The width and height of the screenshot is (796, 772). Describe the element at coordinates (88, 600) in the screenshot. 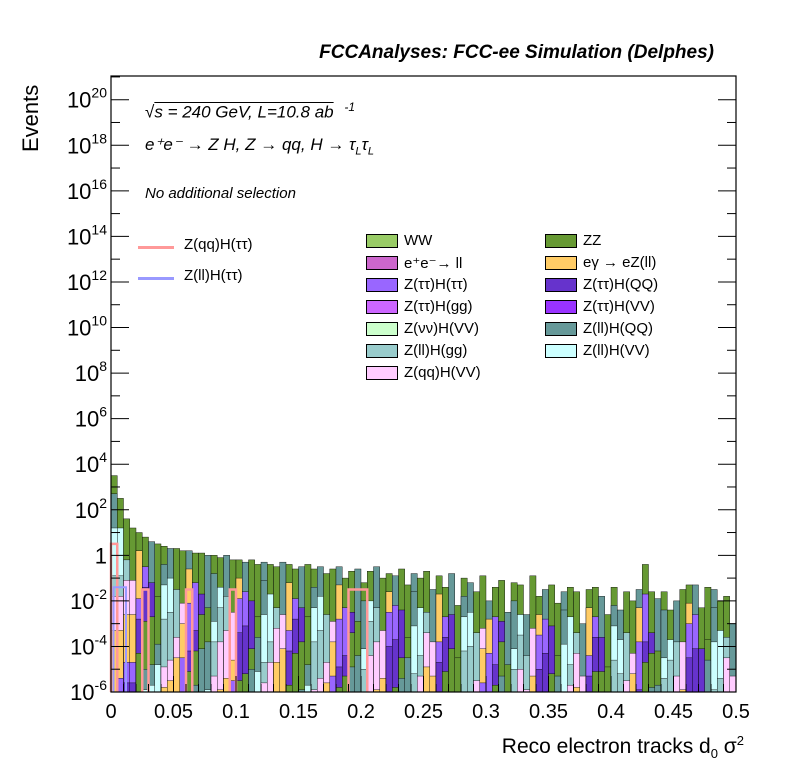

I see `y-tick-label: 10⁻²` at that location.